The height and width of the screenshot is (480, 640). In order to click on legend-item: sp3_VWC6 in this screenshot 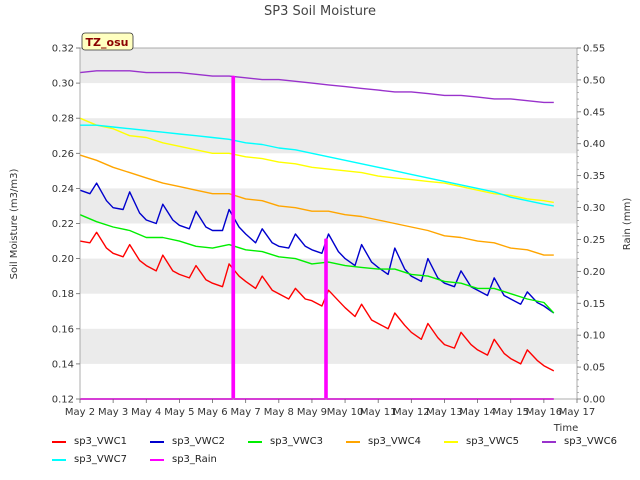, I will do `click(579, 441)`.